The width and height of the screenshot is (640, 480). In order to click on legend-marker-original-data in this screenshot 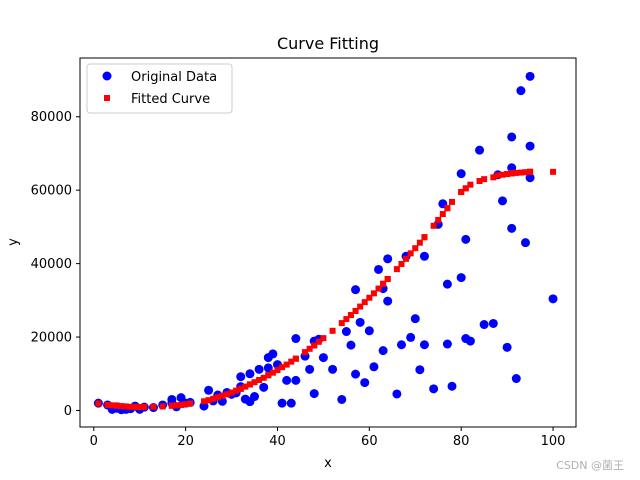, I will do `click(107, 76)`.